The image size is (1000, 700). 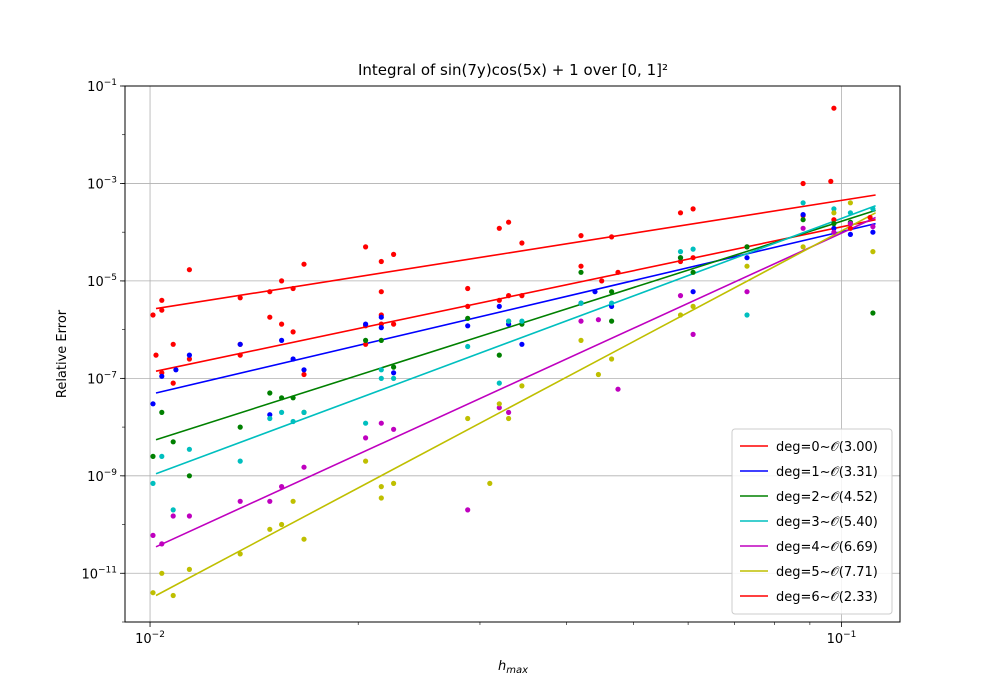 What do you see at coordinates (150, 638) in the screenshot?
I see `x-tick-label: 10−2` at bounding box center [150, 638].